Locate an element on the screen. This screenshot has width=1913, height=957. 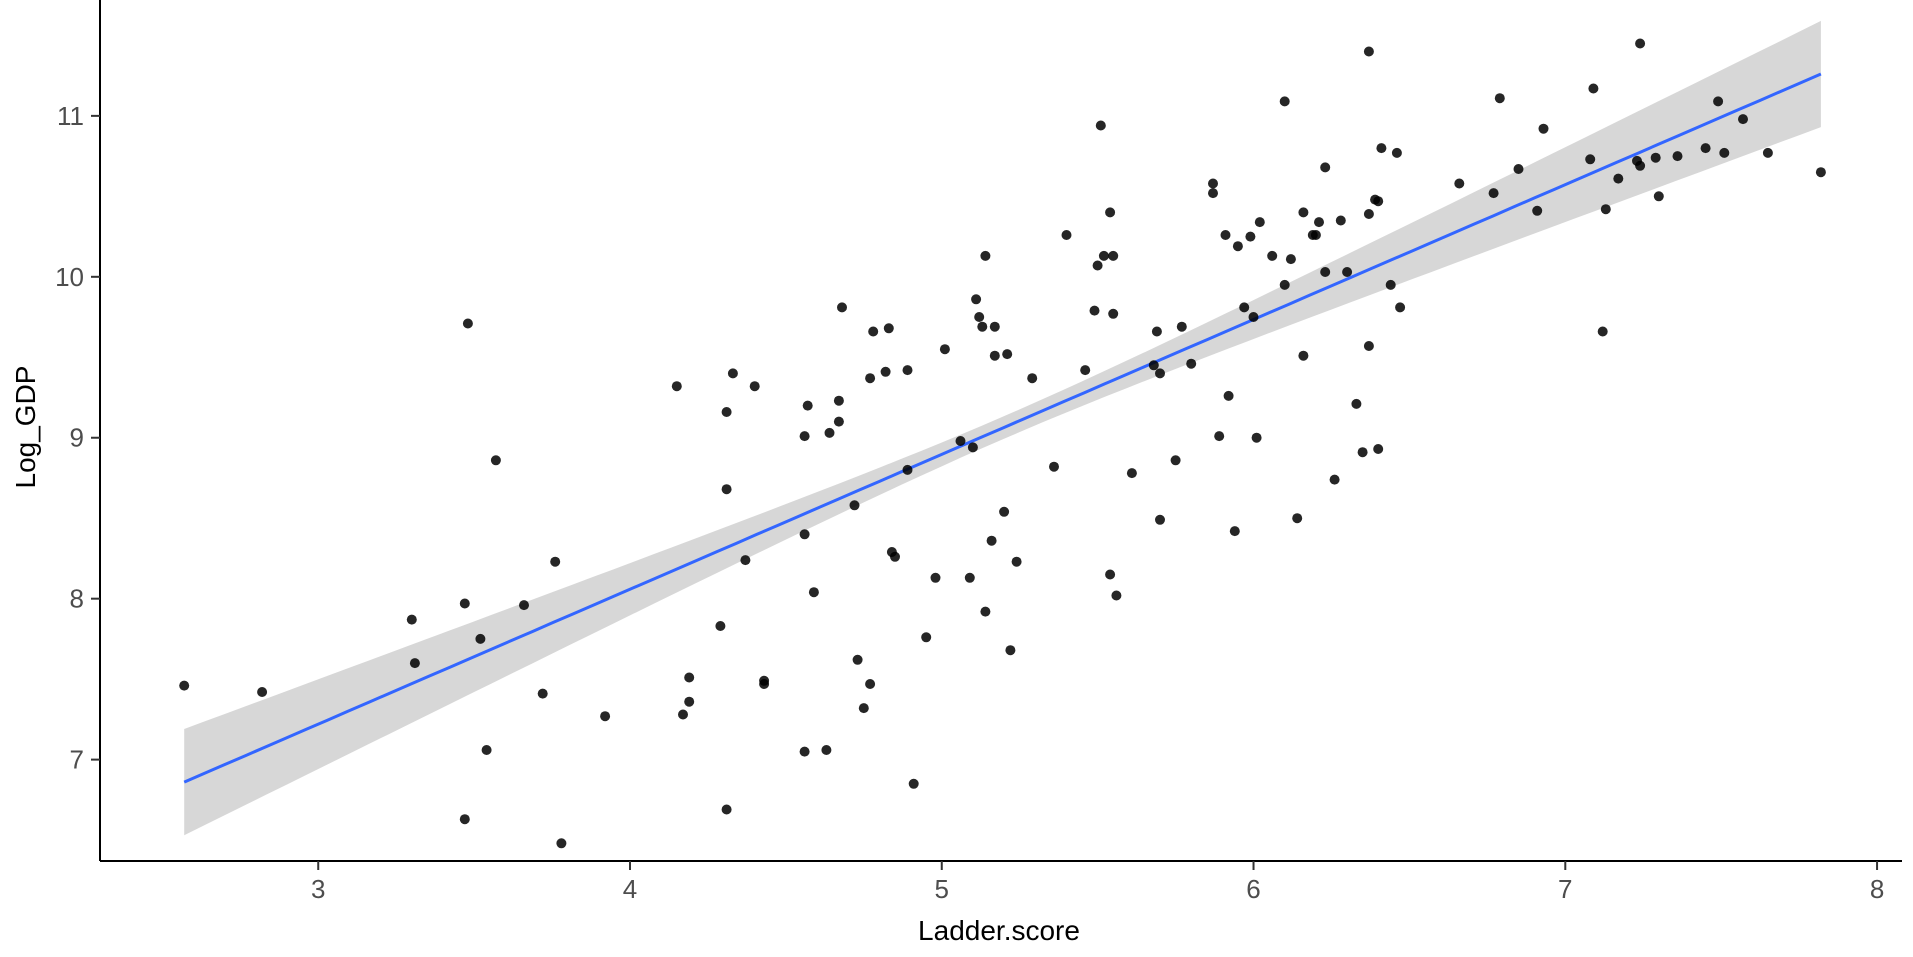
x-tick-label: 7 is located at coordinates (1565, 889).